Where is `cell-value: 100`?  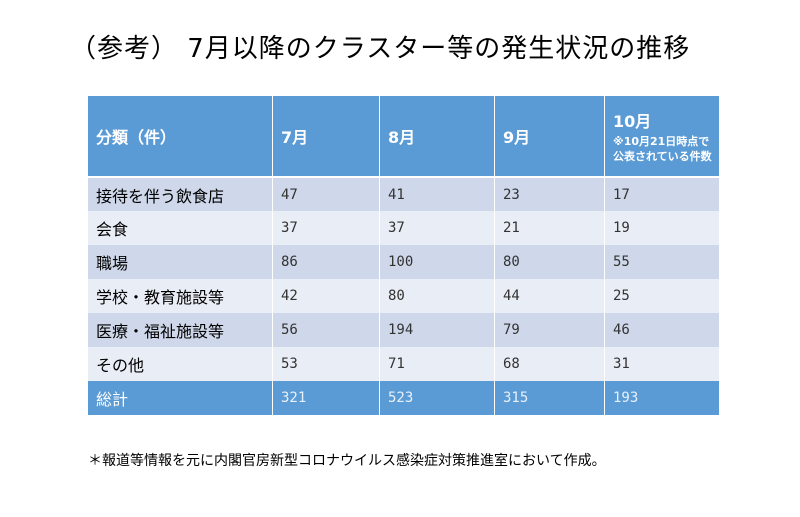 cell-value: 100 is located at coordinates (437, 262).